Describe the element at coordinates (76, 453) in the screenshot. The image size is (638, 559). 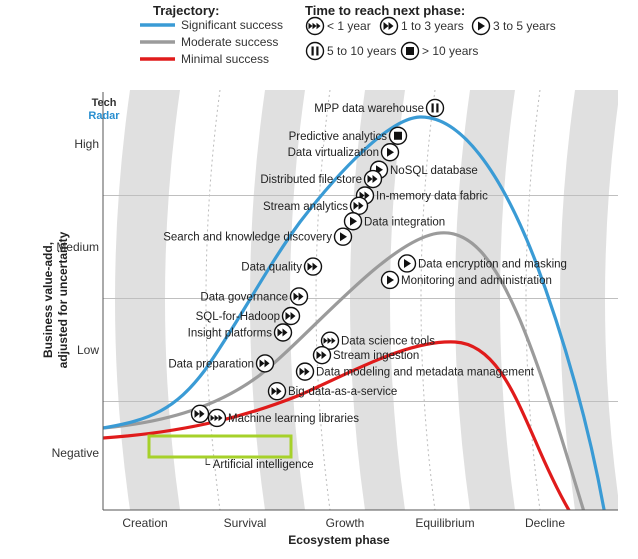
I see `y-tick-label: Negative` at that location.